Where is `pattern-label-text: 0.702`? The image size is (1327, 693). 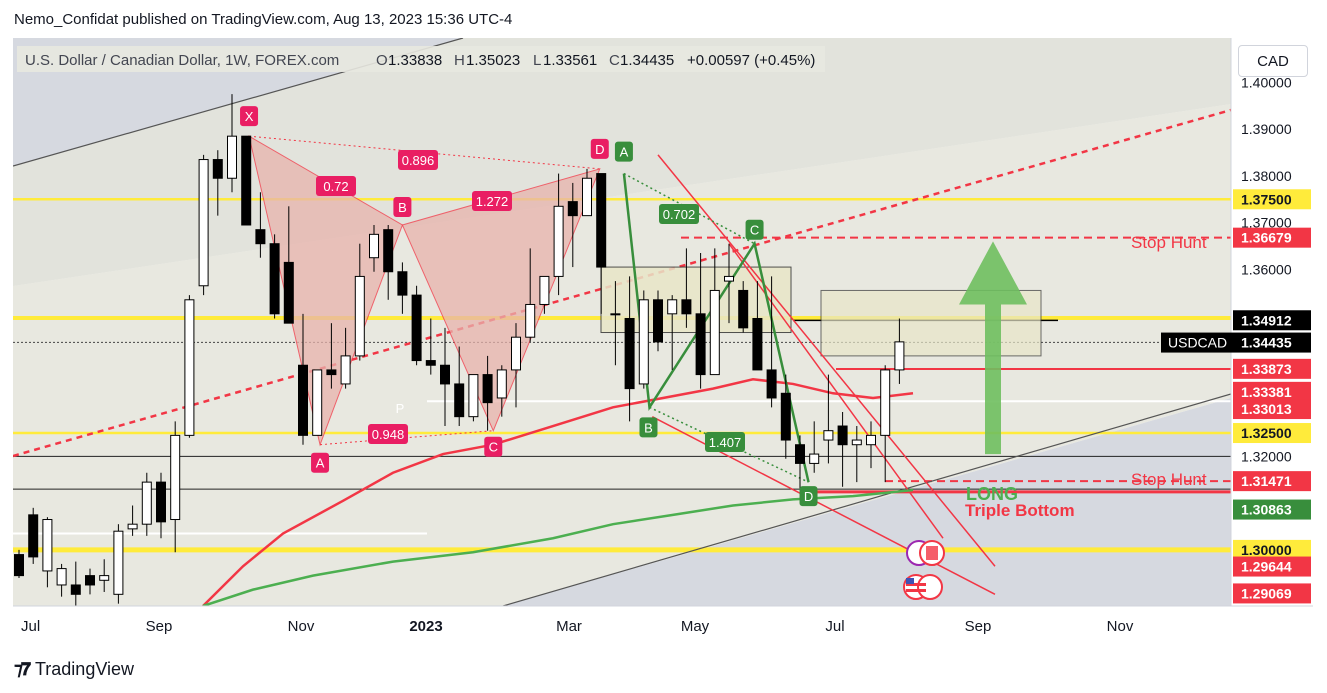
pattern-label-text: 0.702 is located at coordinates (679, 214).